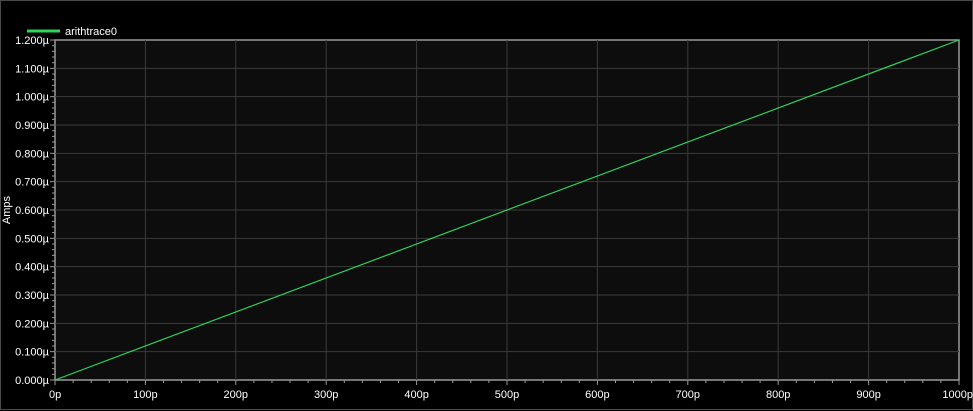 This screenshot has height=411, width=973. I want to click on y-tick-label: 0.300µ, so click(32, 296).